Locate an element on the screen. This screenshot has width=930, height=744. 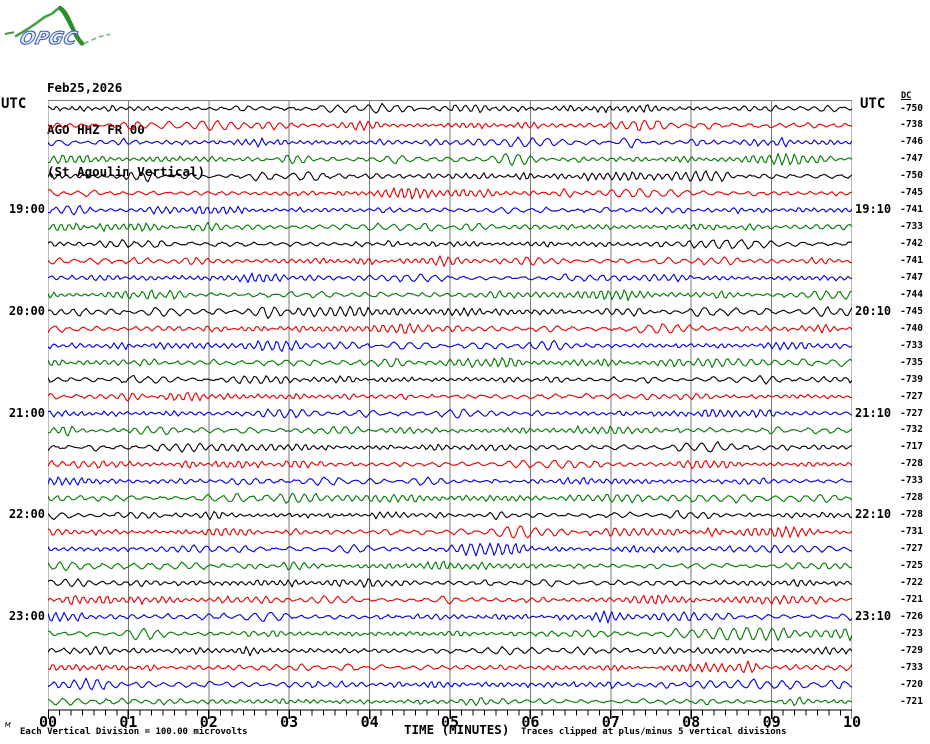
dc-header: DC is located at coordinates (906, 96).